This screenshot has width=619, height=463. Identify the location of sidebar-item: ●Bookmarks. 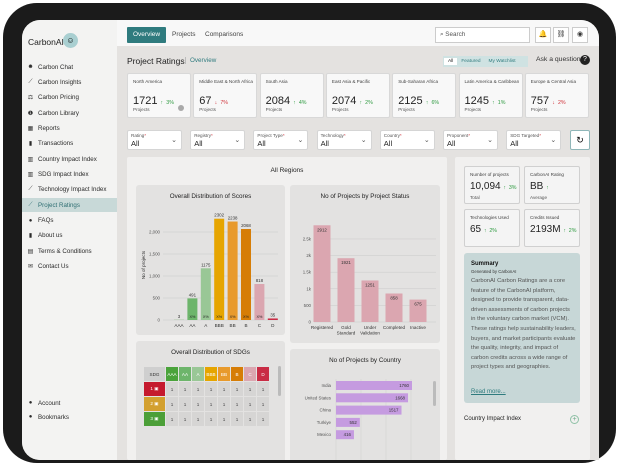
(69, 417).